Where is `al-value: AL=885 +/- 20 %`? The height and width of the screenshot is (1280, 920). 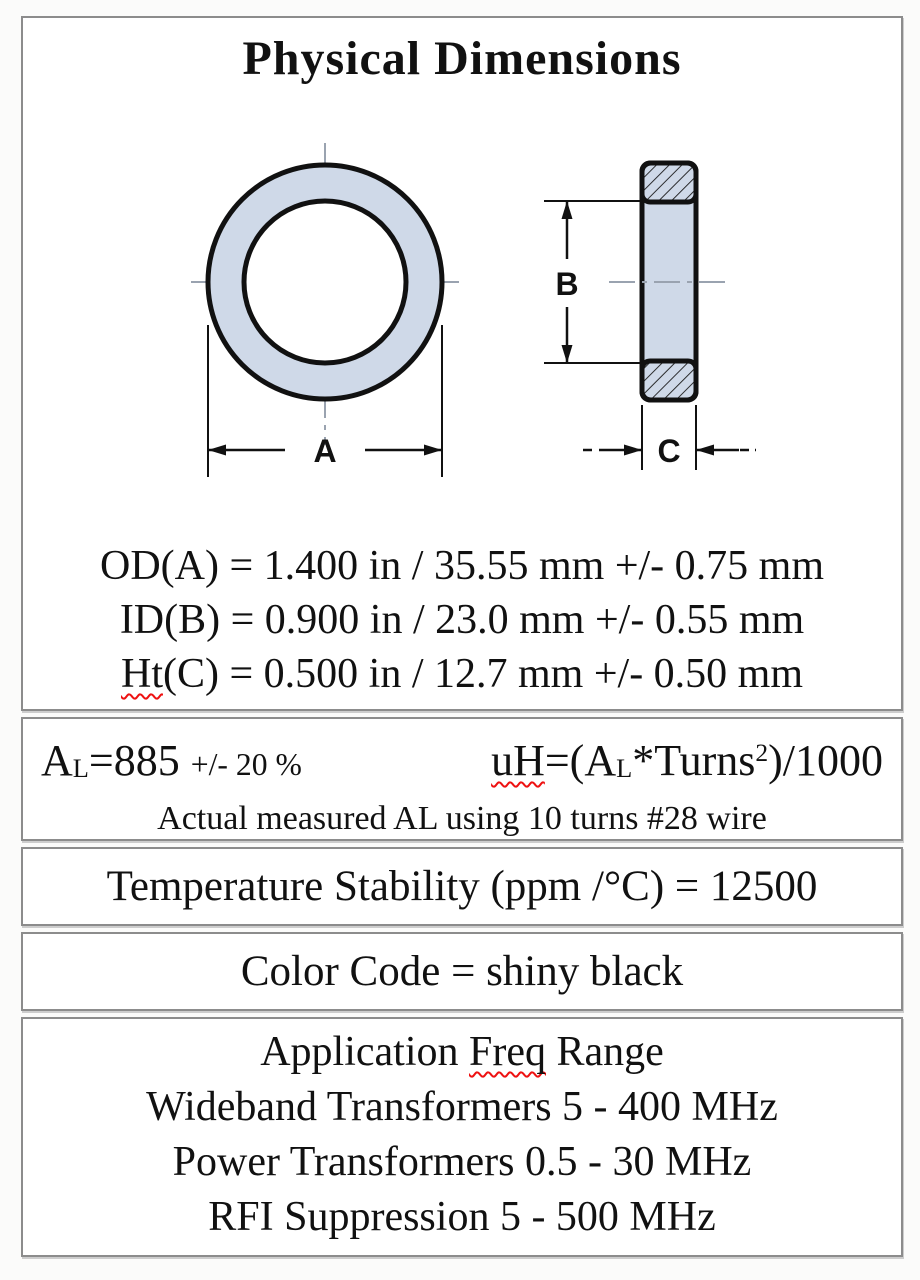 al-value: AL=885 +/- 20 % is located at coordinates (171, 764).